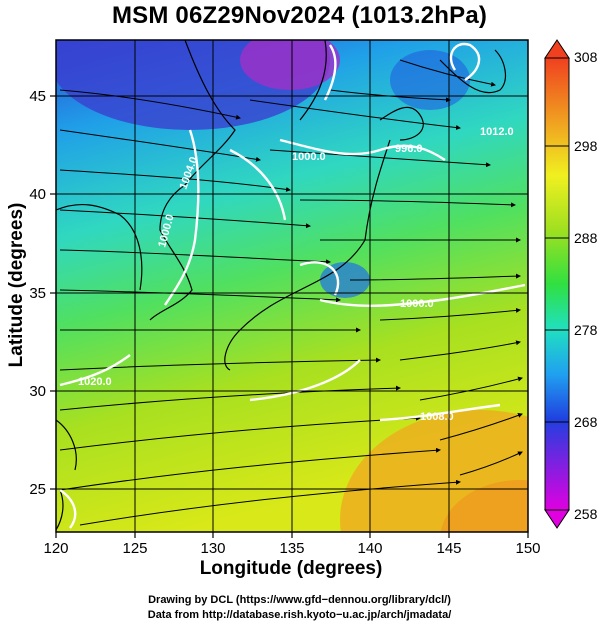 The width and height of the screenshot is (599, 625). What do you see at coordinates (586, 146) in the screenshot?
I see `colorbar-tick-label: 298` at bounding box center [586, 146].